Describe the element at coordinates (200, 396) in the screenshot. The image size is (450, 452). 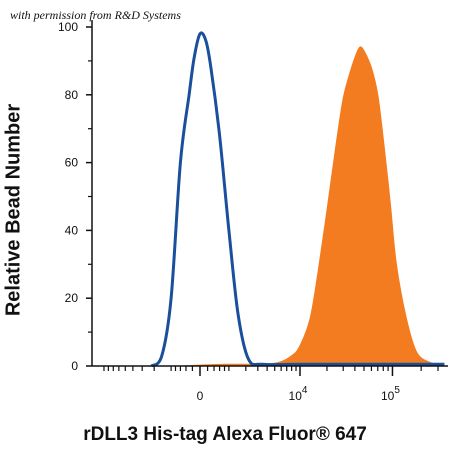
I see `x-tick-label: 0` at that location.